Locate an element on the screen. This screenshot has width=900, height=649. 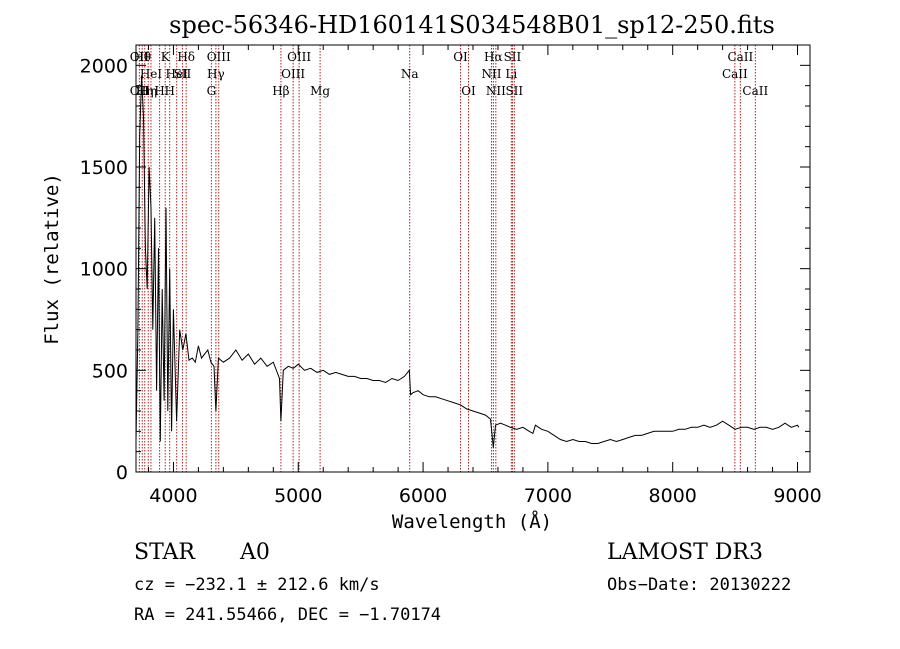
y-tick-label: 1000 is located at coordinates (104, 270).